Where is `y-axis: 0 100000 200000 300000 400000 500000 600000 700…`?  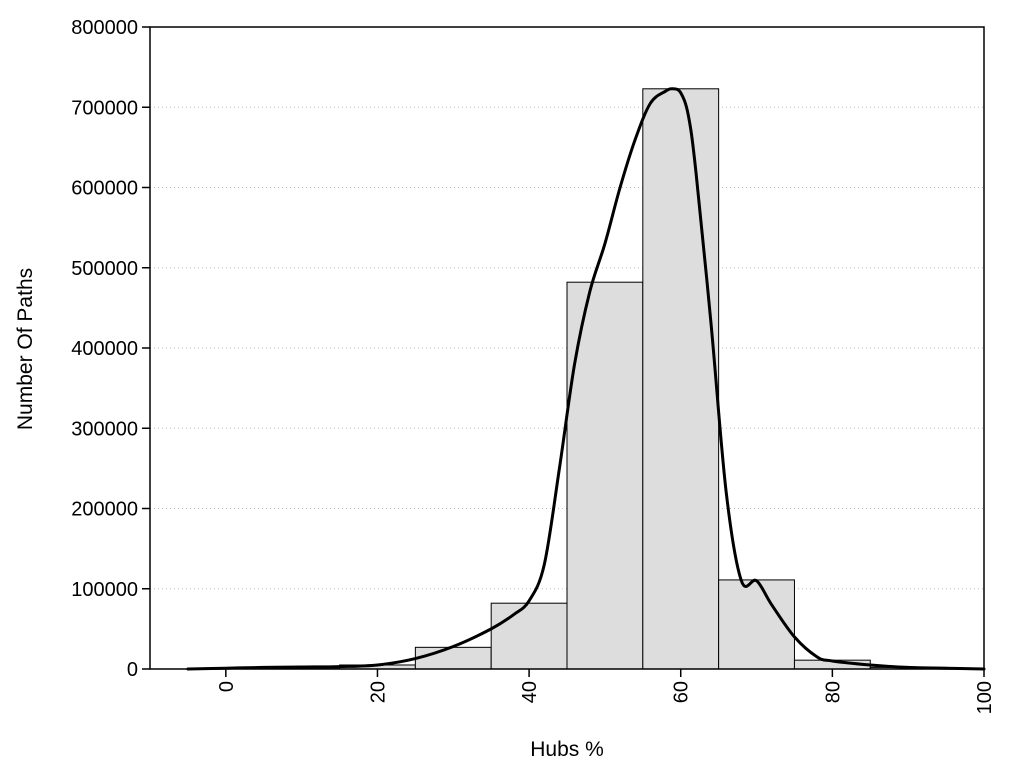 y-axis: 0 100000 200000 300000 400000 500000 600000 700… is located at coordinates (110, 349).